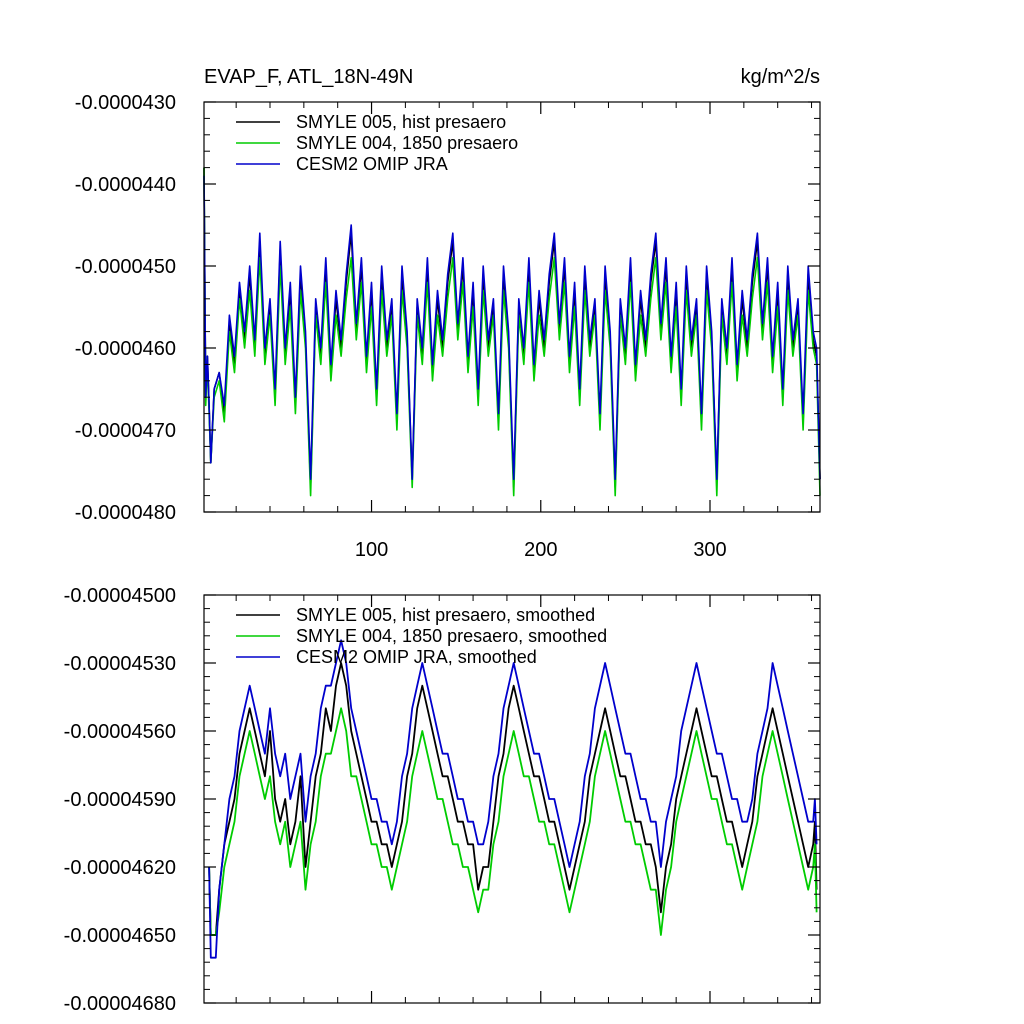 This screenshot has height=1024, width=1024. What do you see at coordinates (120, 800) in the screenshot?
I see `smoothed-y-tick-label: -0.00004590` at bounding box center [120, 800].